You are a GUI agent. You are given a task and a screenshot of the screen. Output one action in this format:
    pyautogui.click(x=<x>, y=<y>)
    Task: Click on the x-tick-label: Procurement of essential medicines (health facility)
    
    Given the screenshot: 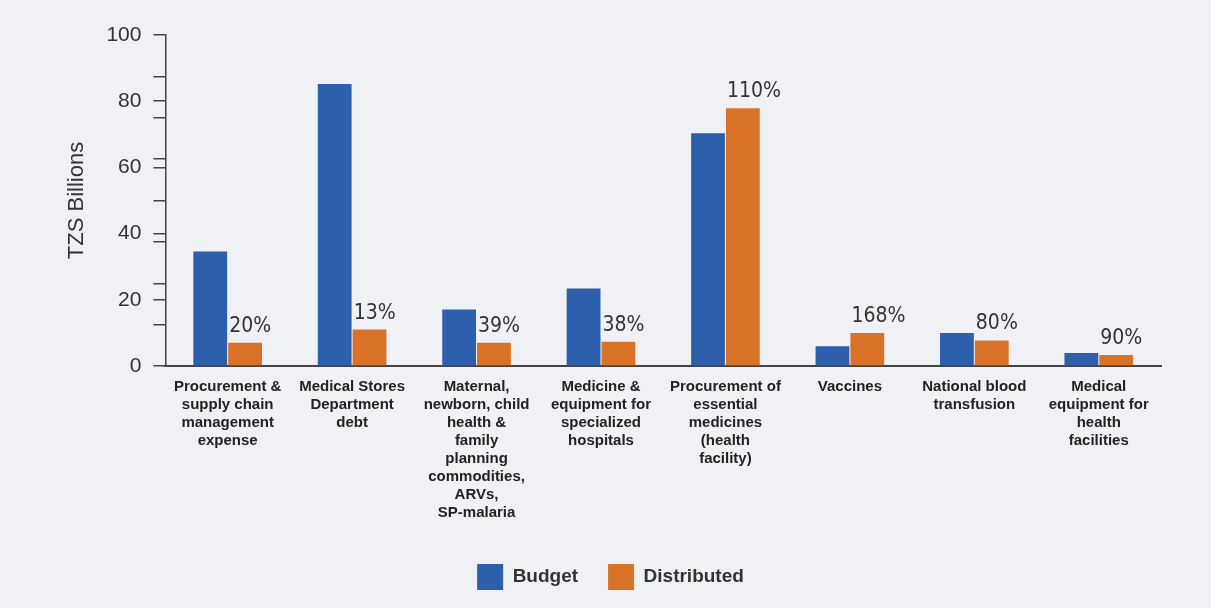 What is the action you would take?
    pyautogui.click(x=726, y=422)
    